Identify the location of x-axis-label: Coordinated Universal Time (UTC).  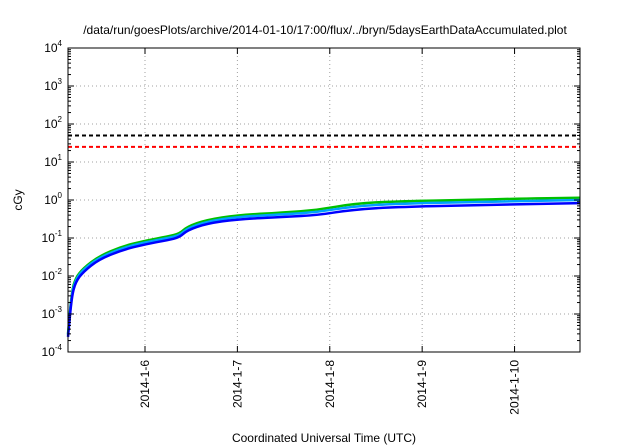
(324, 438).